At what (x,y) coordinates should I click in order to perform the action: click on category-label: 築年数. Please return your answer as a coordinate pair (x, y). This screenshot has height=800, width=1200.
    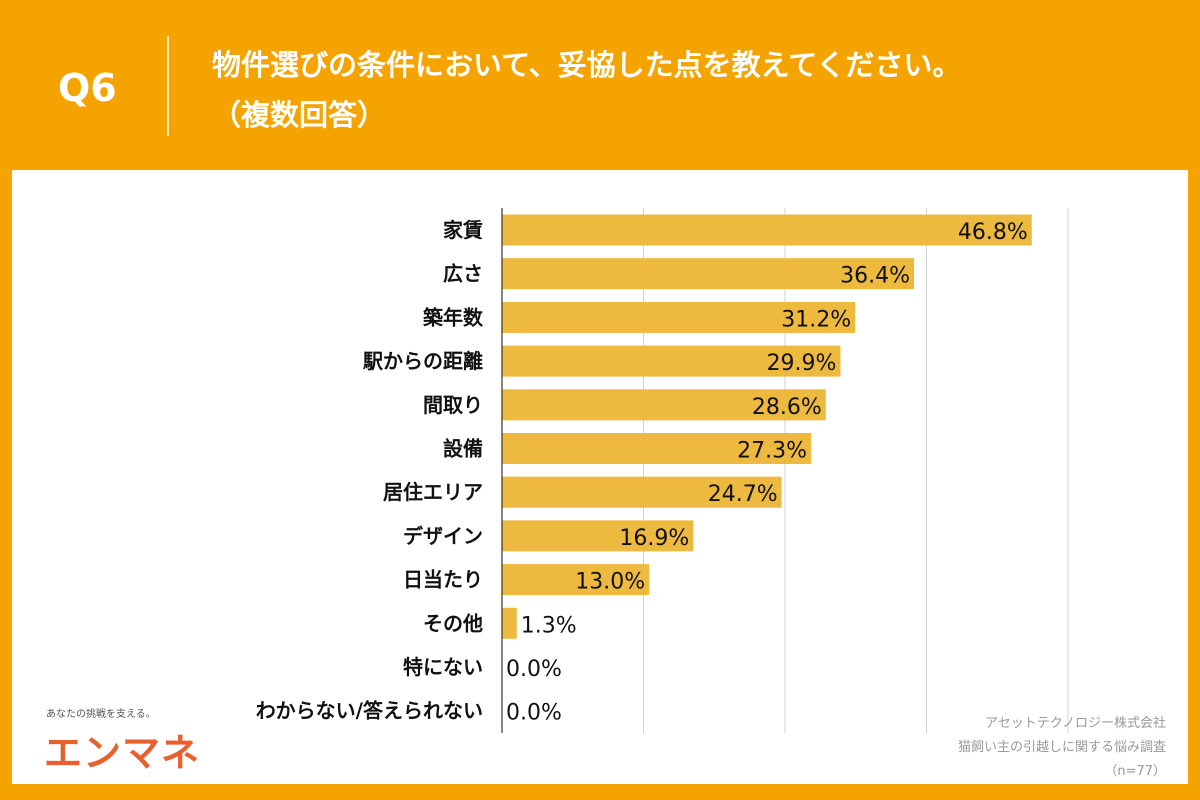
    Looking at the image, I should click on (453, 317).